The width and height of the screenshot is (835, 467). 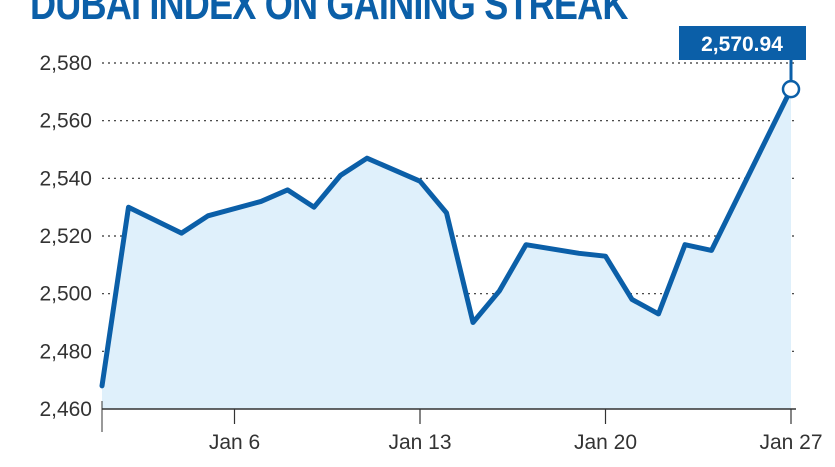 What do you see at coordinates (790, 442) in the screenshot?
I see `x-tick-label: Jan 27` at bounding box center [790, 442].